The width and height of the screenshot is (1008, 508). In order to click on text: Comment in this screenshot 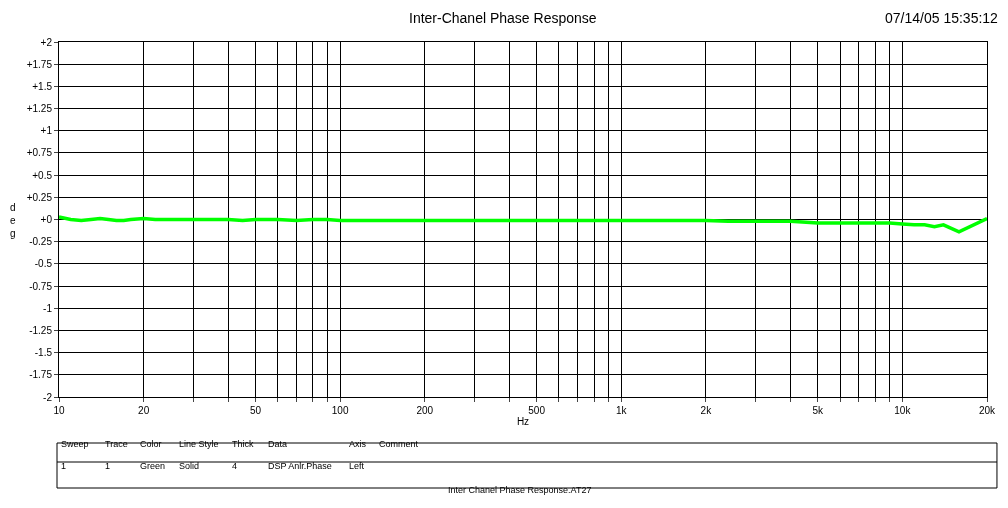, I will do `click(399, 444)`.